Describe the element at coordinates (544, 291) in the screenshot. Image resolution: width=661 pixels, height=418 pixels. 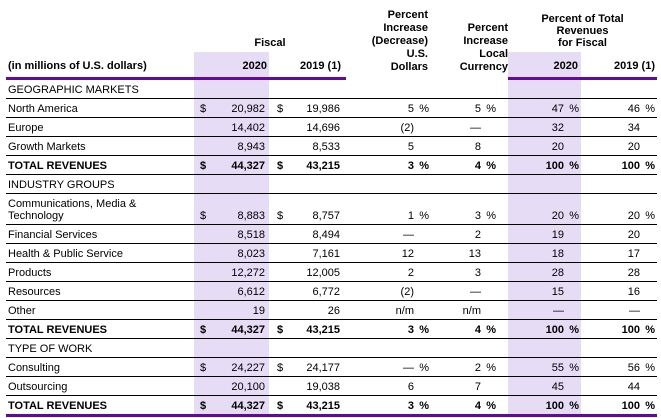
I see `pct-total-2020: 15` at that location.